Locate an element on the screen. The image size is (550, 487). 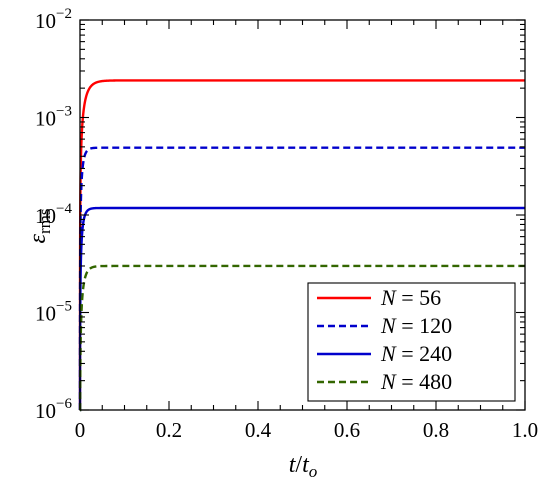
x-axis-label-denom-sub: o is located at coordinates (313, 471).